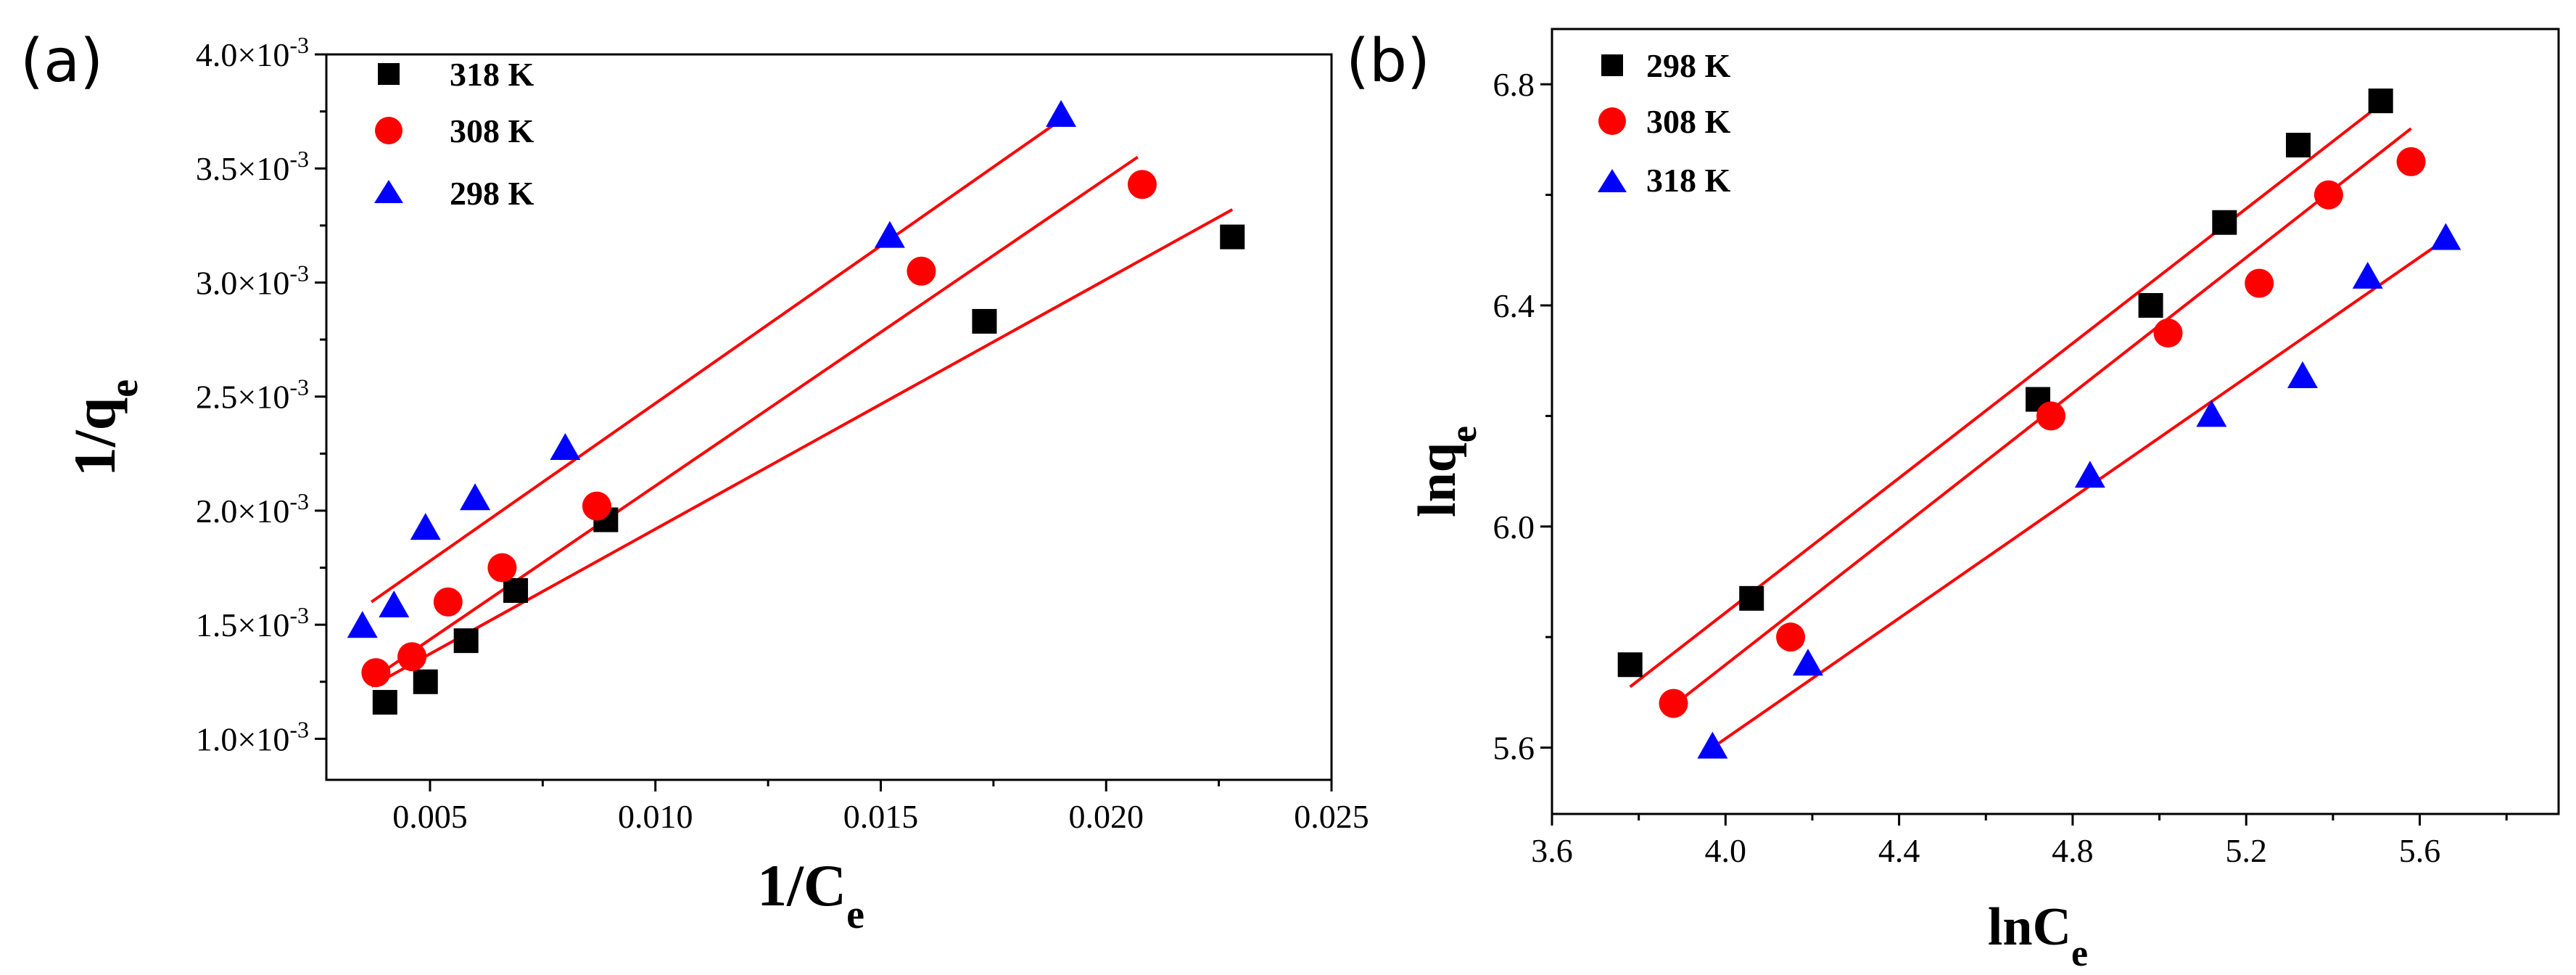 The height and width of the screenshot is (975, 2576). What do you see at coordinates (492, 193) in the screenshot?
I see `panel-a-legend-label-3: 298 K` at bounding box center [492, 193].